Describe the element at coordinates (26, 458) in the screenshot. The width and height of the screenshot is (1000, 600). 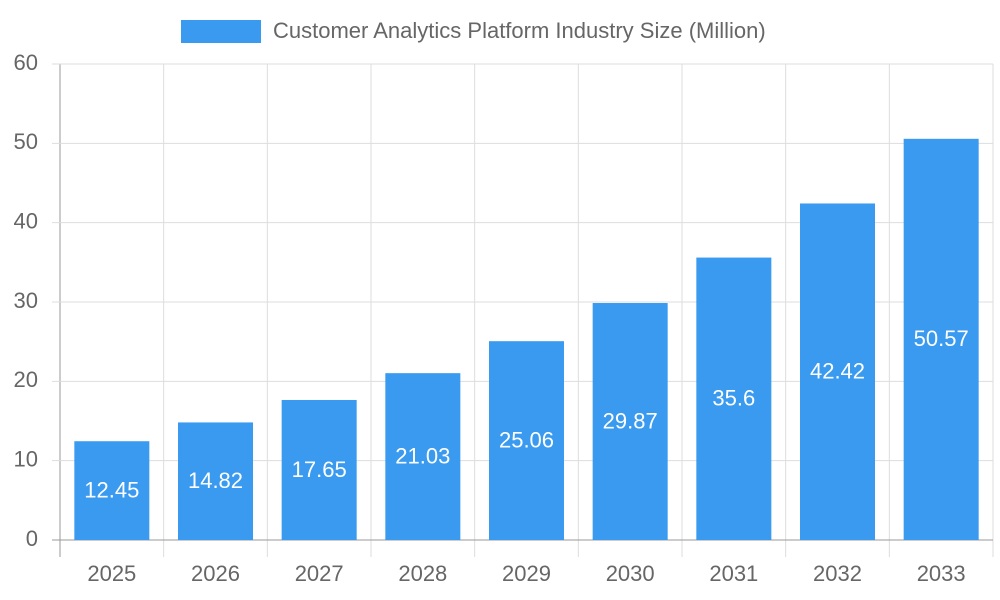
I see `y-tick-label: 10` at that location.